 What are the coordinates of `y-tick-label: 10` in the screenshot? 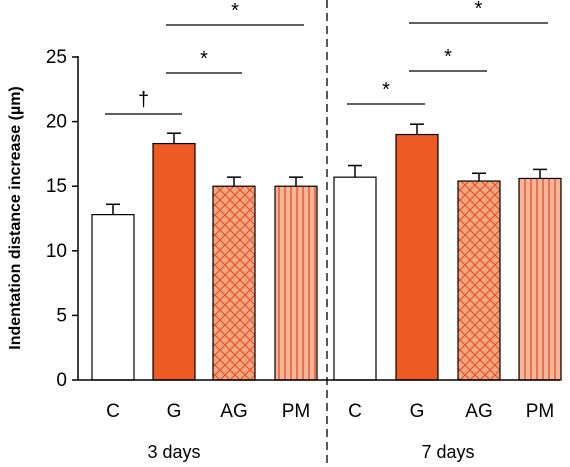 It's located at (56, 251).